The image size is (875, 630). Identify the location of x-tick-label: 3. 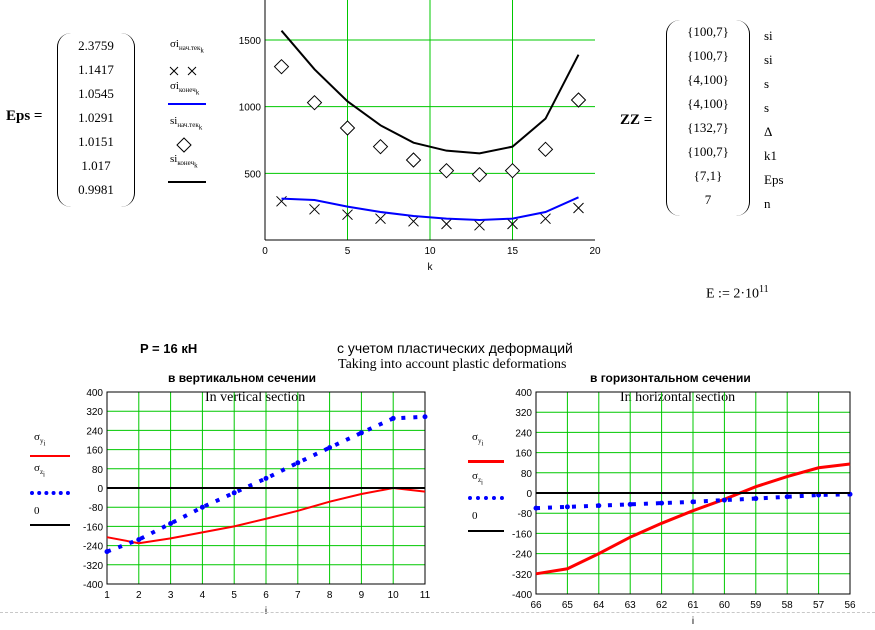
(171, 595).